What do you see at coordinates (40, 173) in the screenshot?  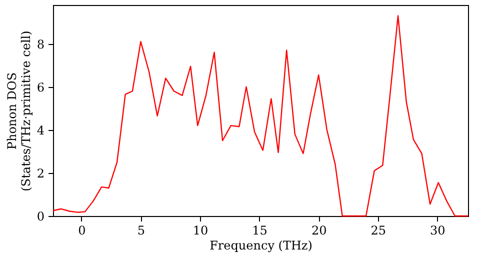 I see `y-tick-label: 2` at bounding box center [40, 173].